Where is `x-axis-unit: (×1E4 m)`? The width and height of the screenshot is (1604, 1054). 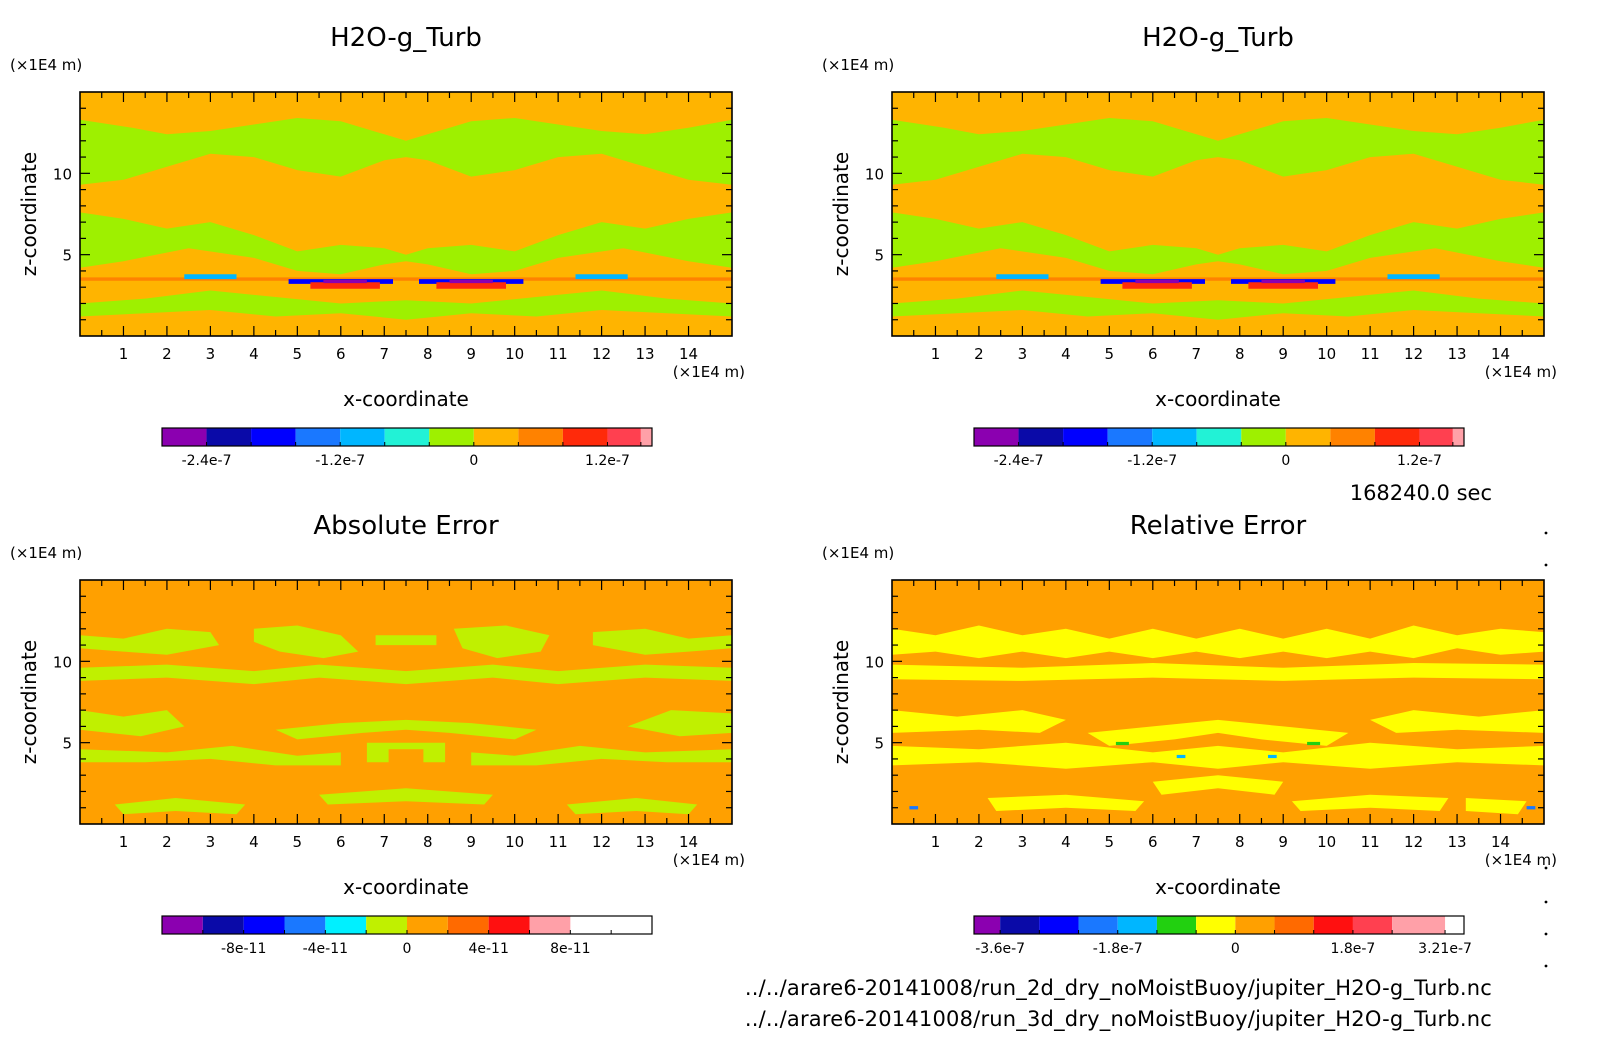
x-axis-unit: (×1E4 m) is located at coordinates (1521, 860).